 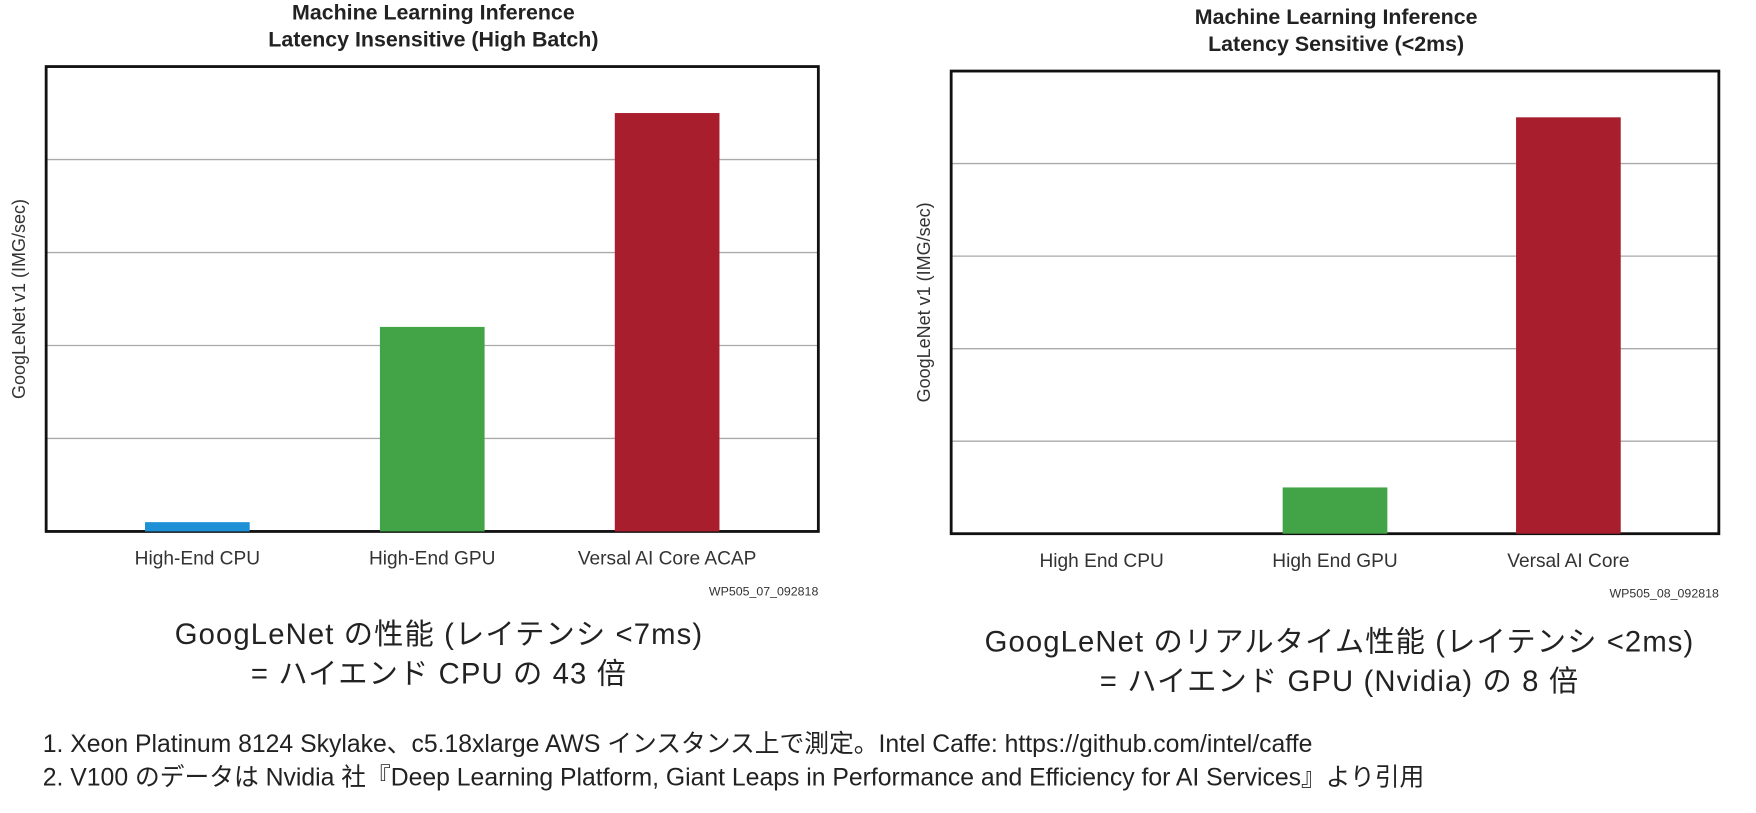 What do you see at coordinates (1568, 561) in the screenshot?
I see `x-tick-label: Versal AI Core` at bounding box center [1568, 561].